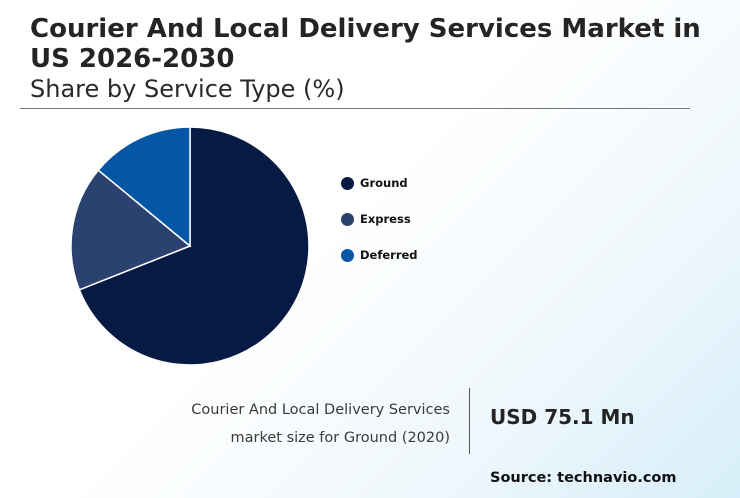 This screenshot has height=498, width=740. I want to click on legend-label: Deferred, so click(389, 255).